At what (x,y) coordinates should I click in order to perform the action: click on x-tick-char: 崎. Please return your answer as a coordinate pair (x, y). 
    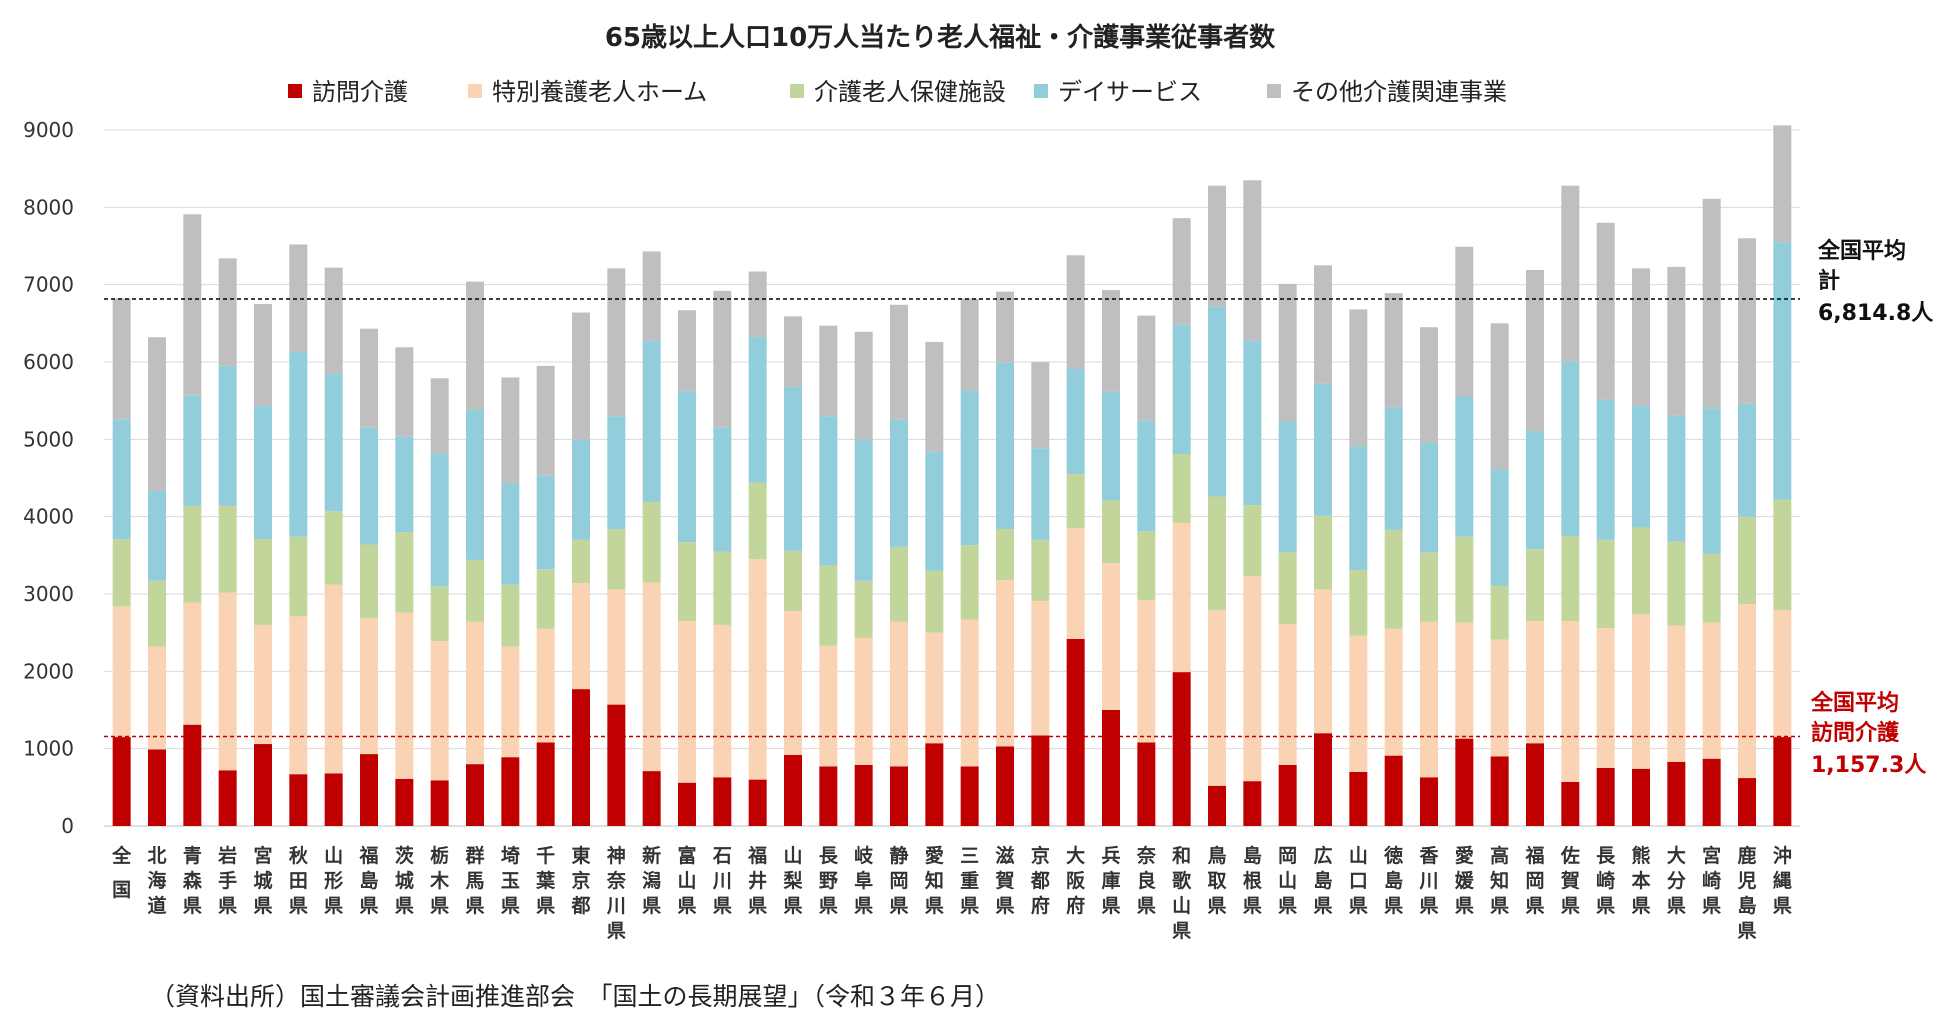
    Looking at the image, I should click on (1711, 880).